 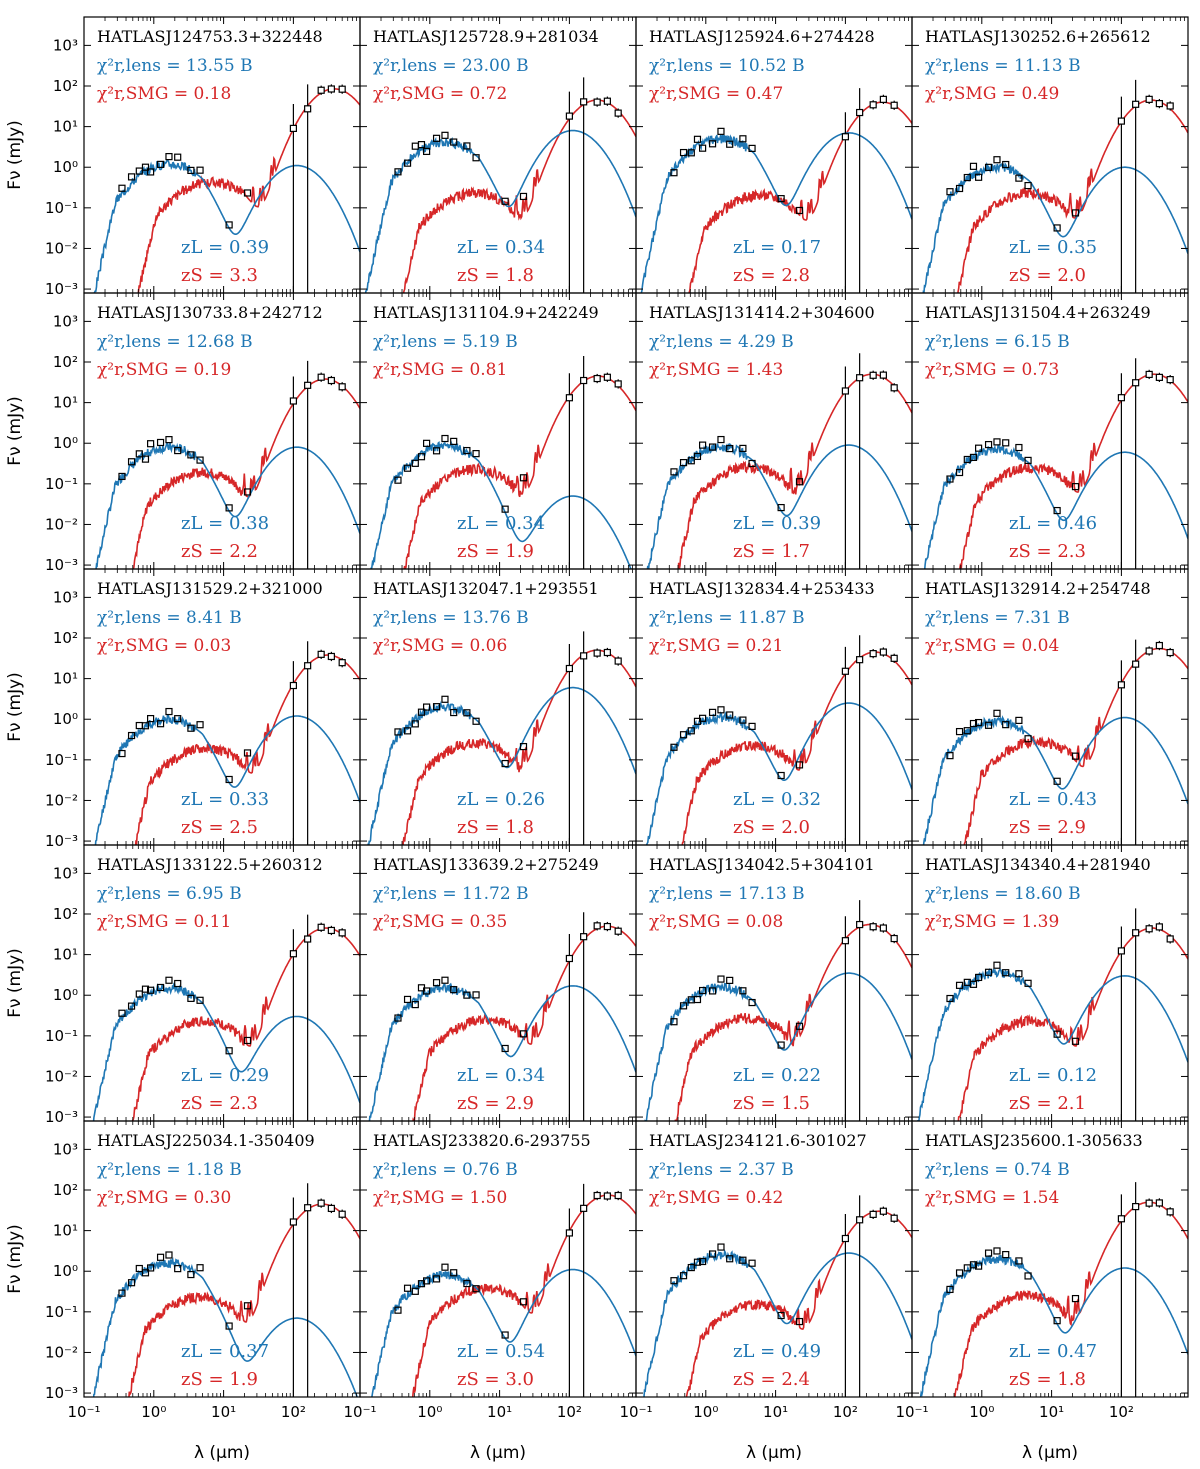 I want to click on panel-name: HATLASJ235600.1-305633, so click(x=1034, y=1140).